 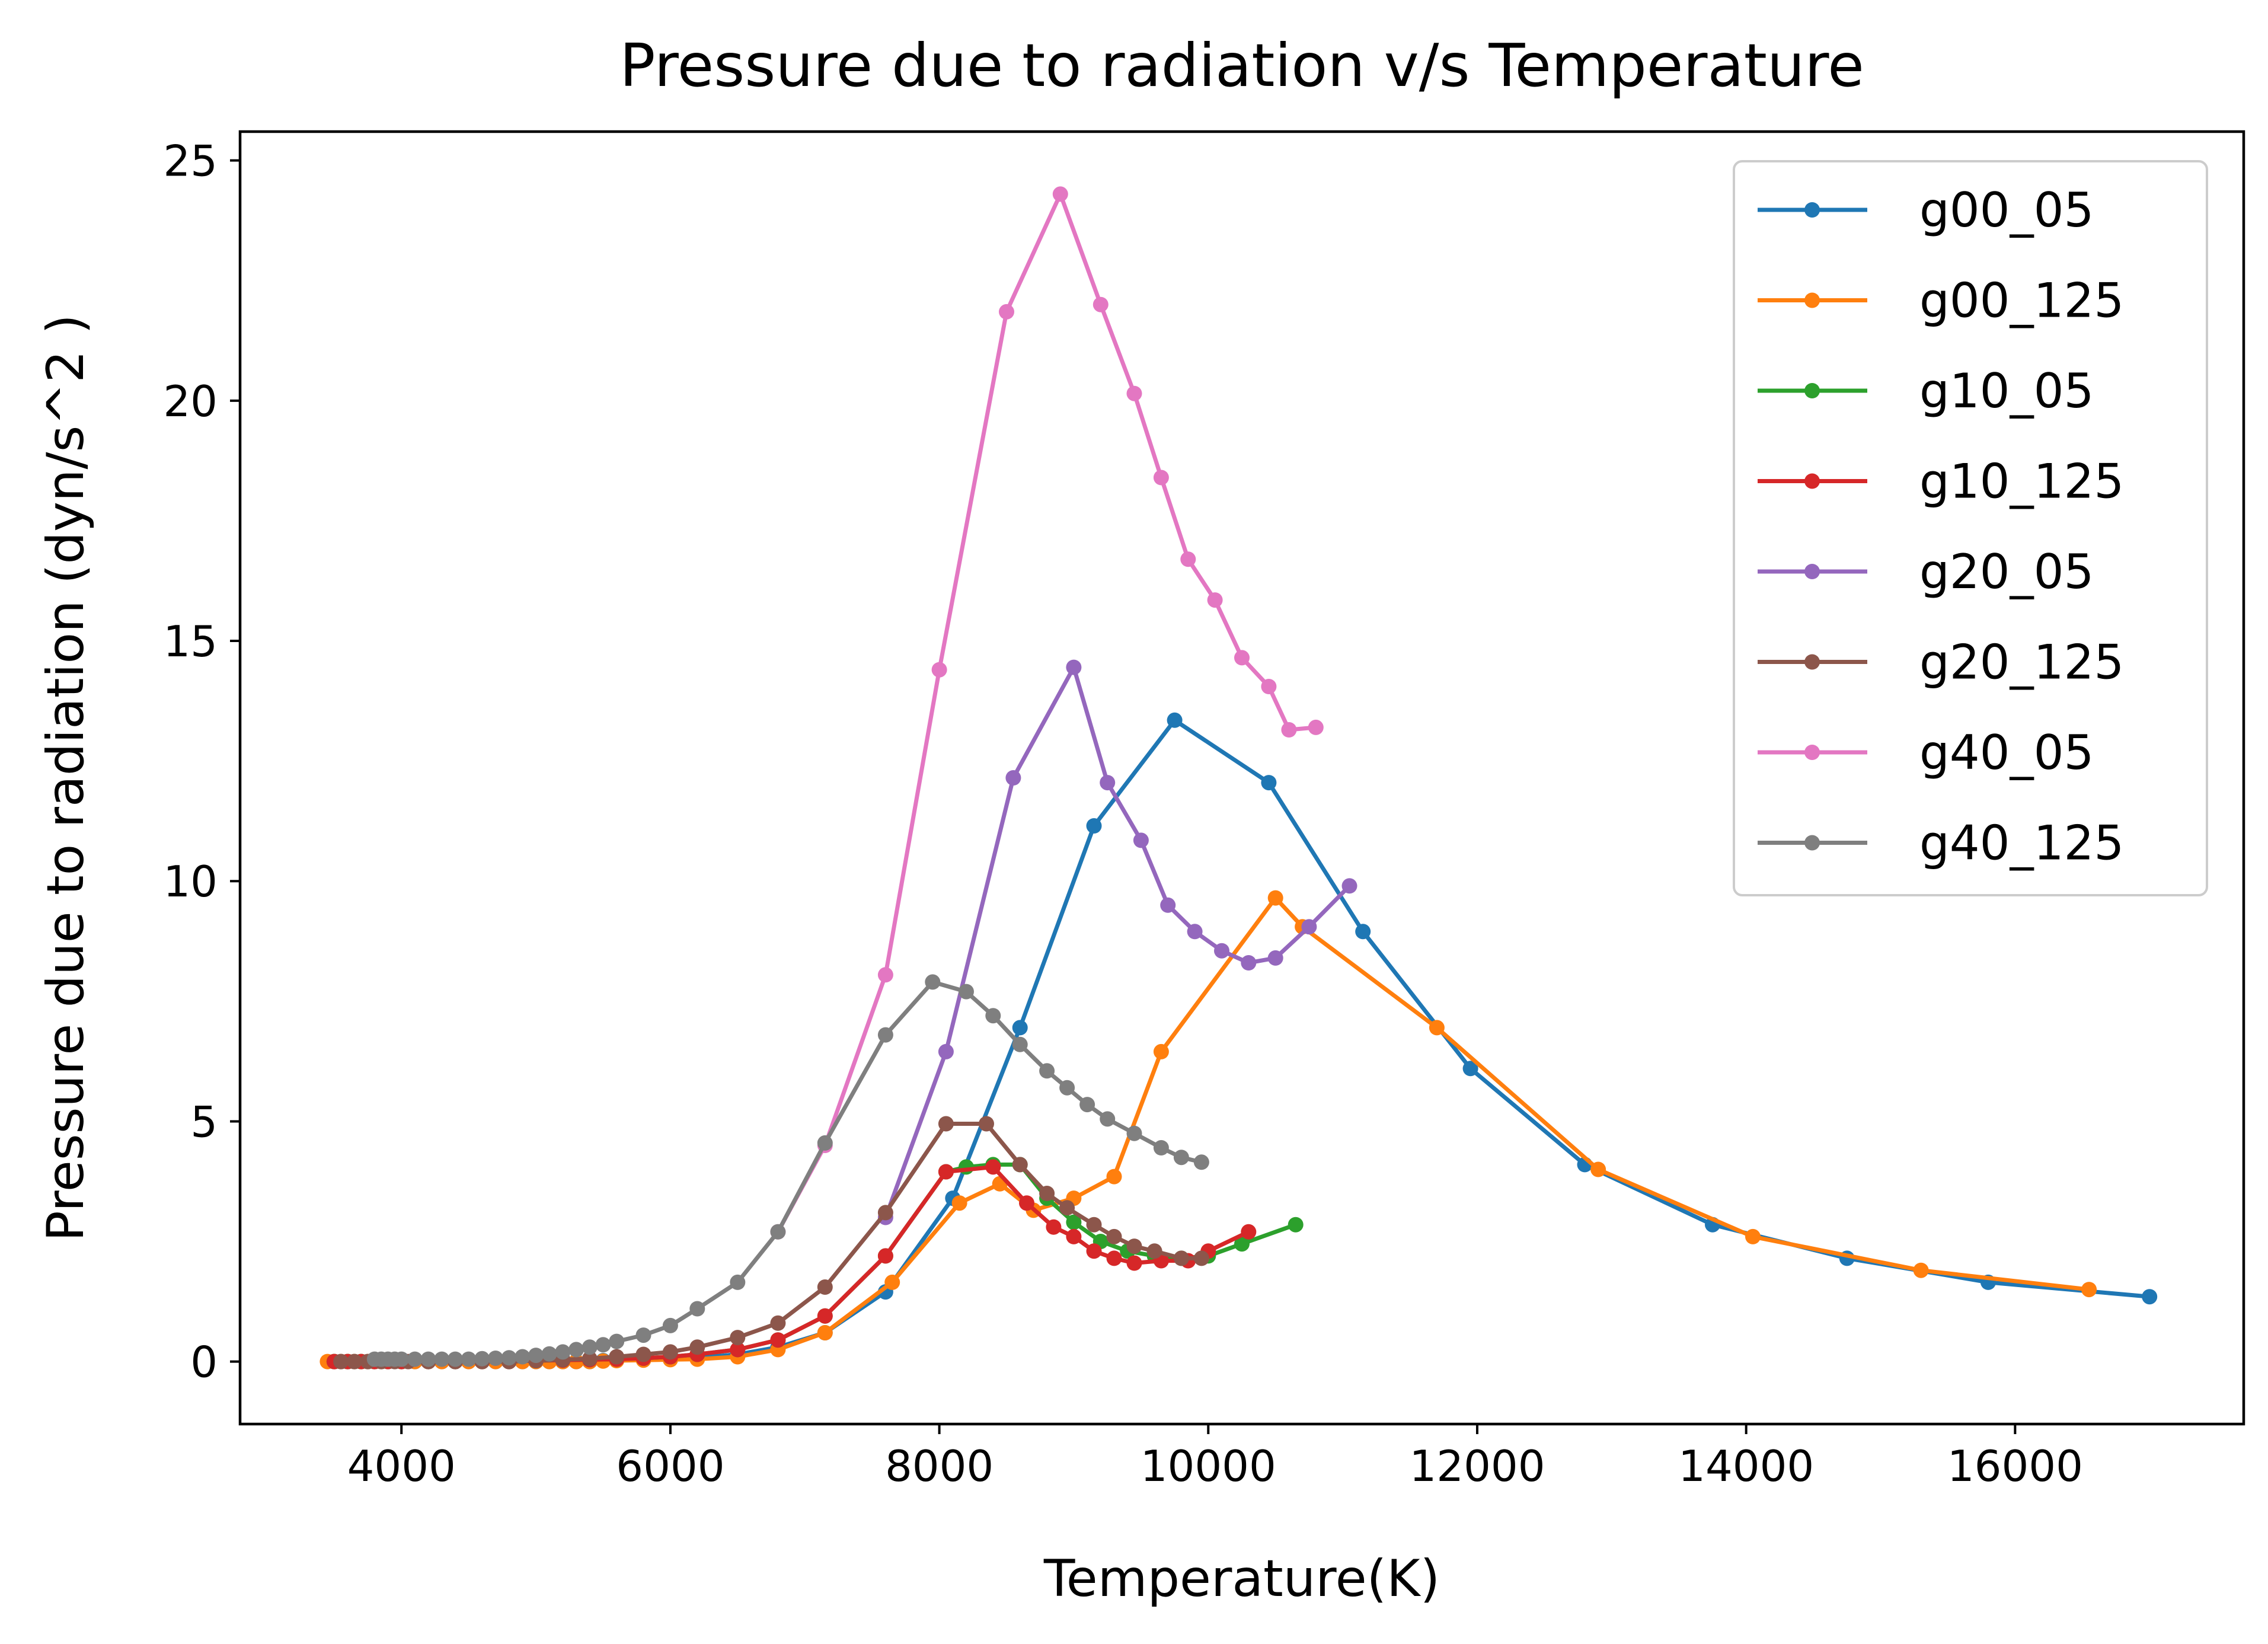 What do you see at coordinates (204, 1362) in the screenshot?
I see `y-tick-label: 0` at bounding box center [204, 1362].